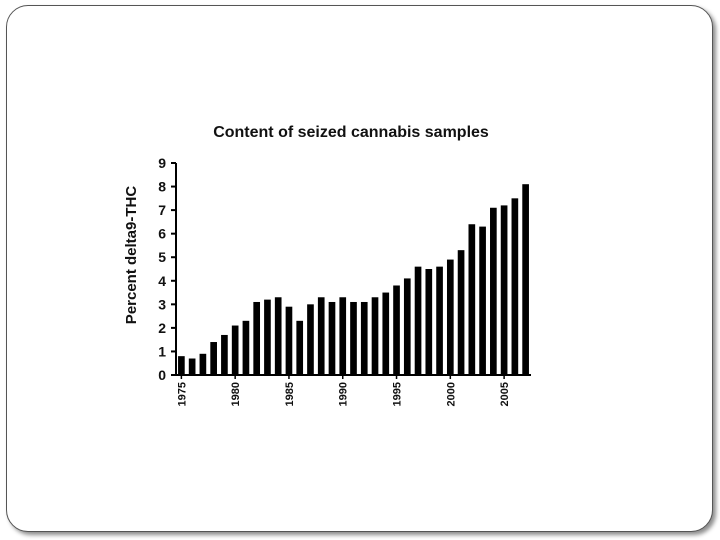  I want to click on x-tick-label: 1975, so click(182, 394).